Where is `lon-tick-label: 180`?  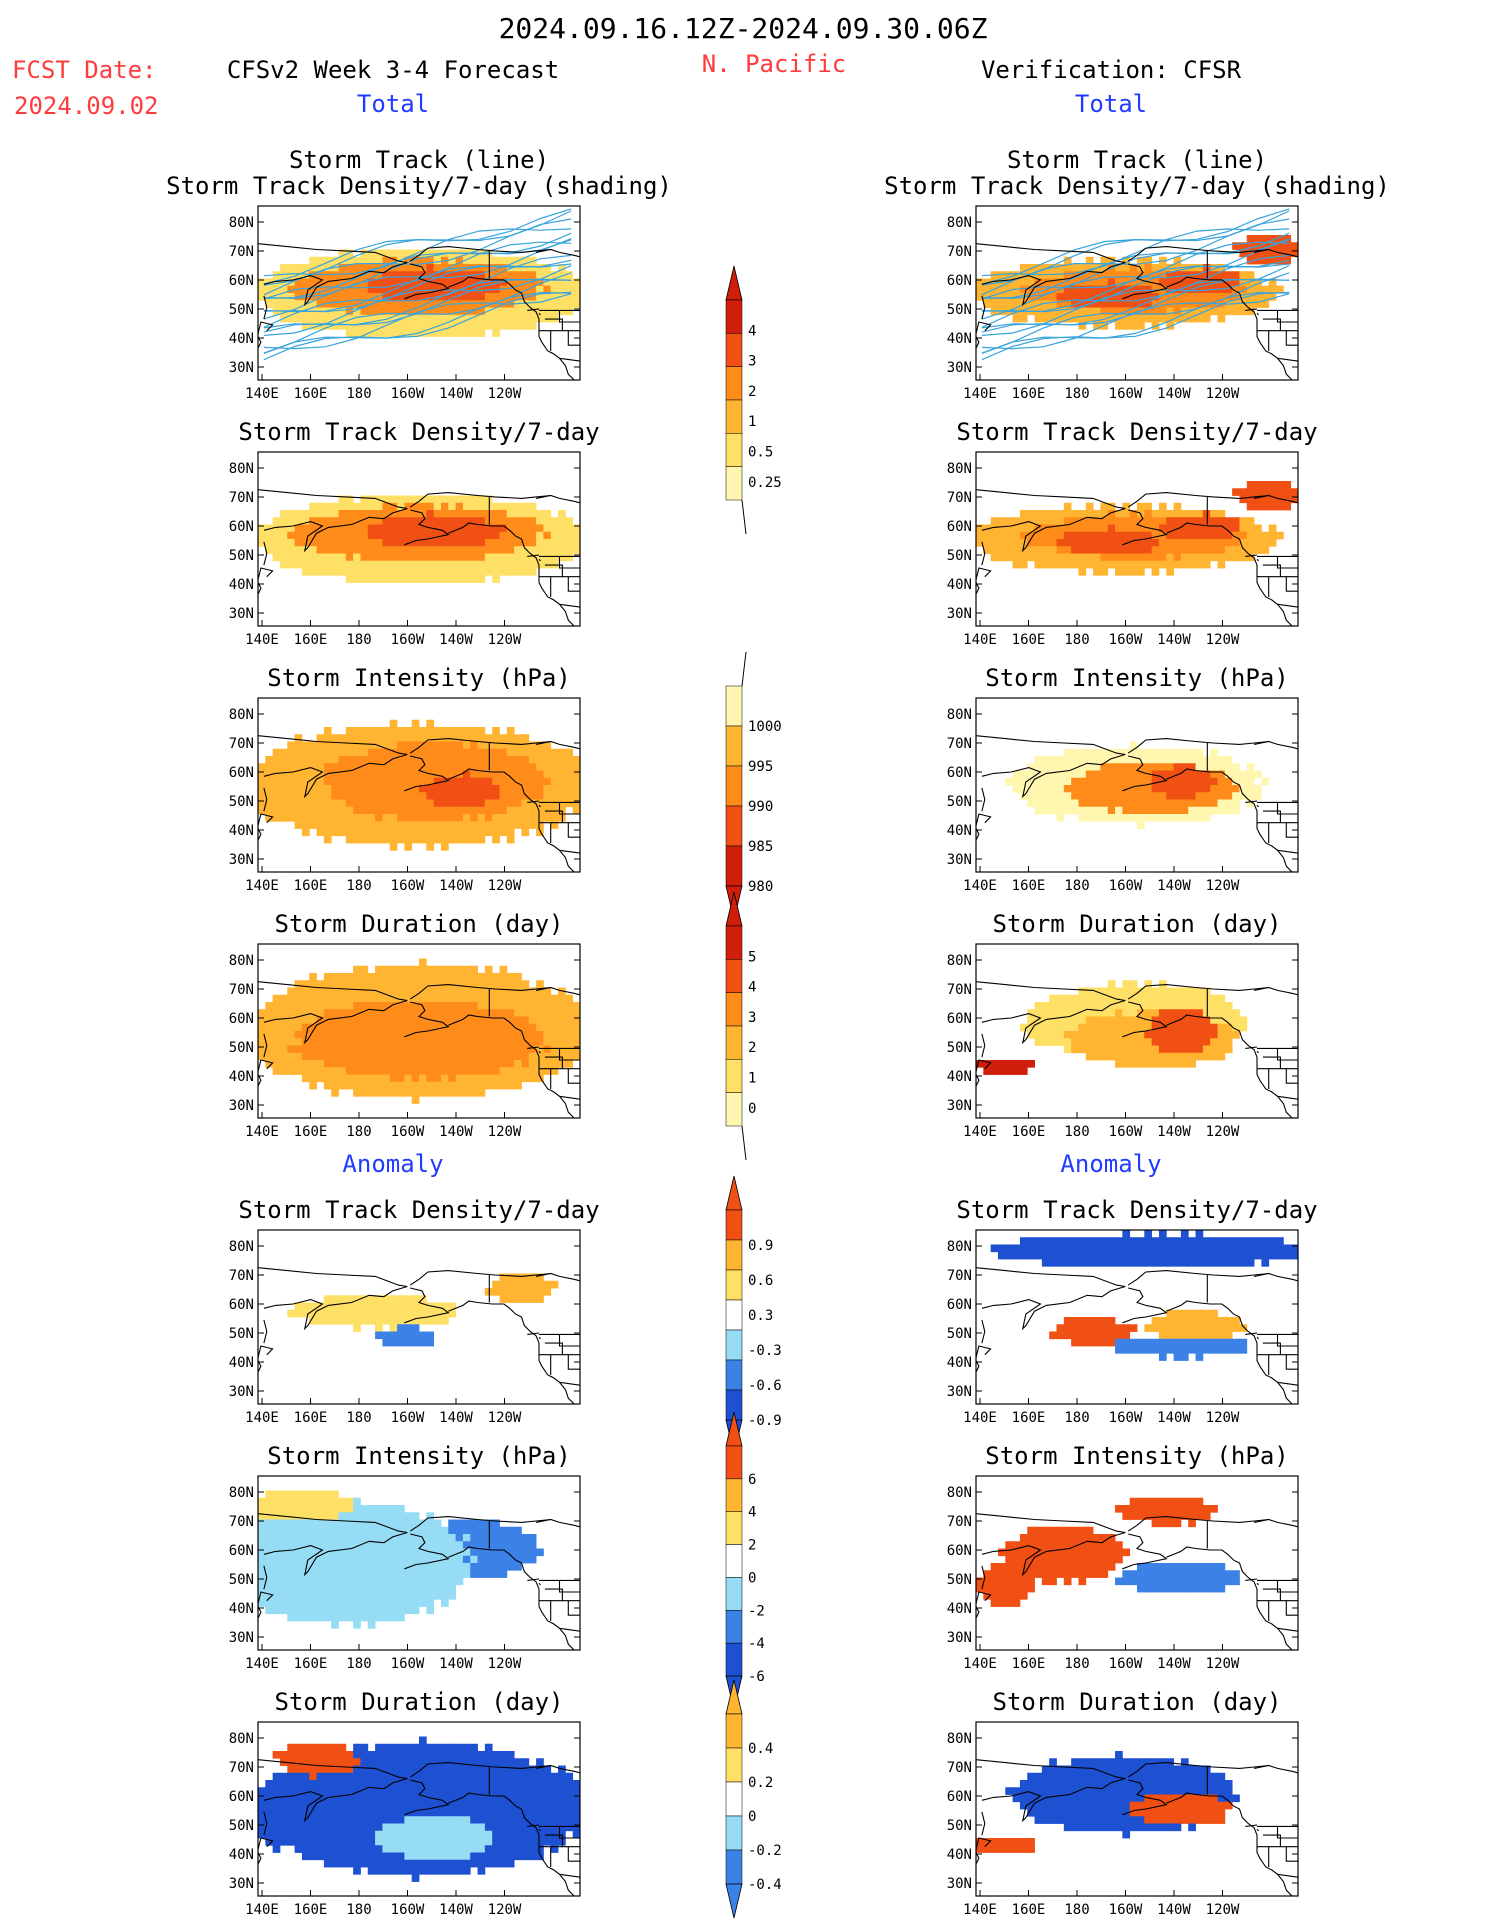
lon-tick-label: 180 is located at coordinates (358, 1132).